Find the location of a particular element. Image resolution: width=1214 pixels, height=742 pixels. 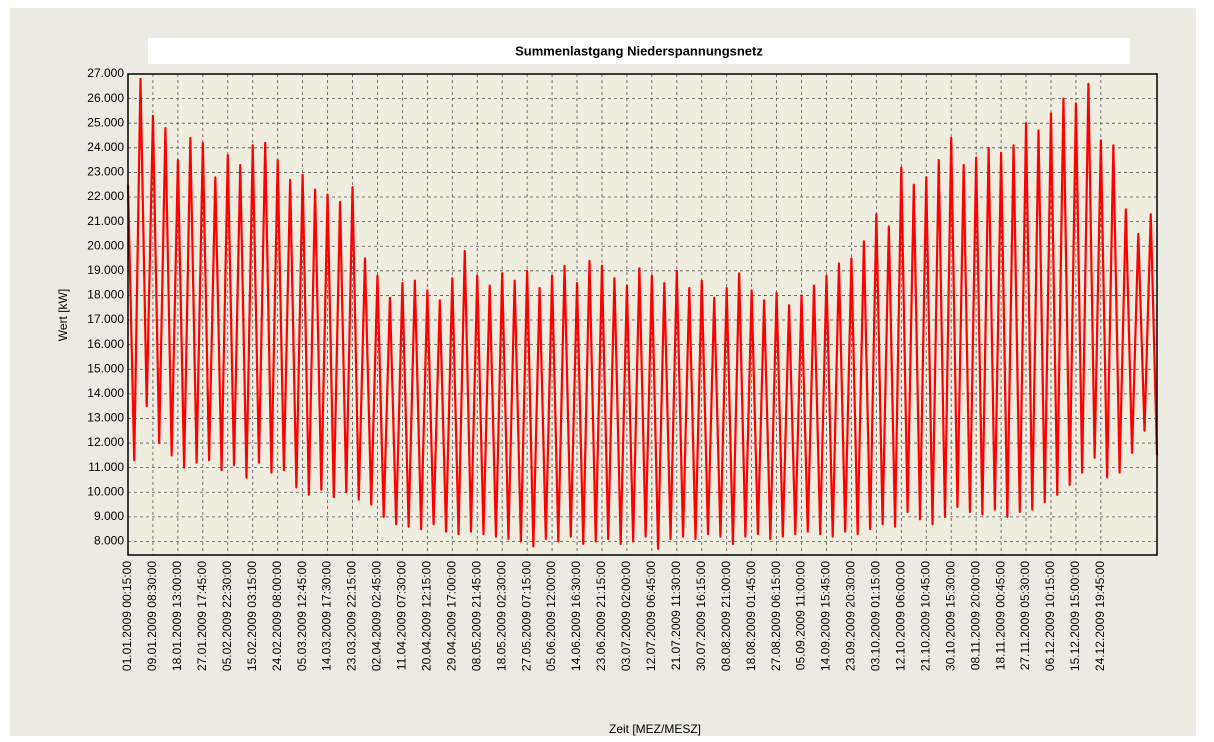

y-tick-label: 17.000 is located at coordinates (105, 319).